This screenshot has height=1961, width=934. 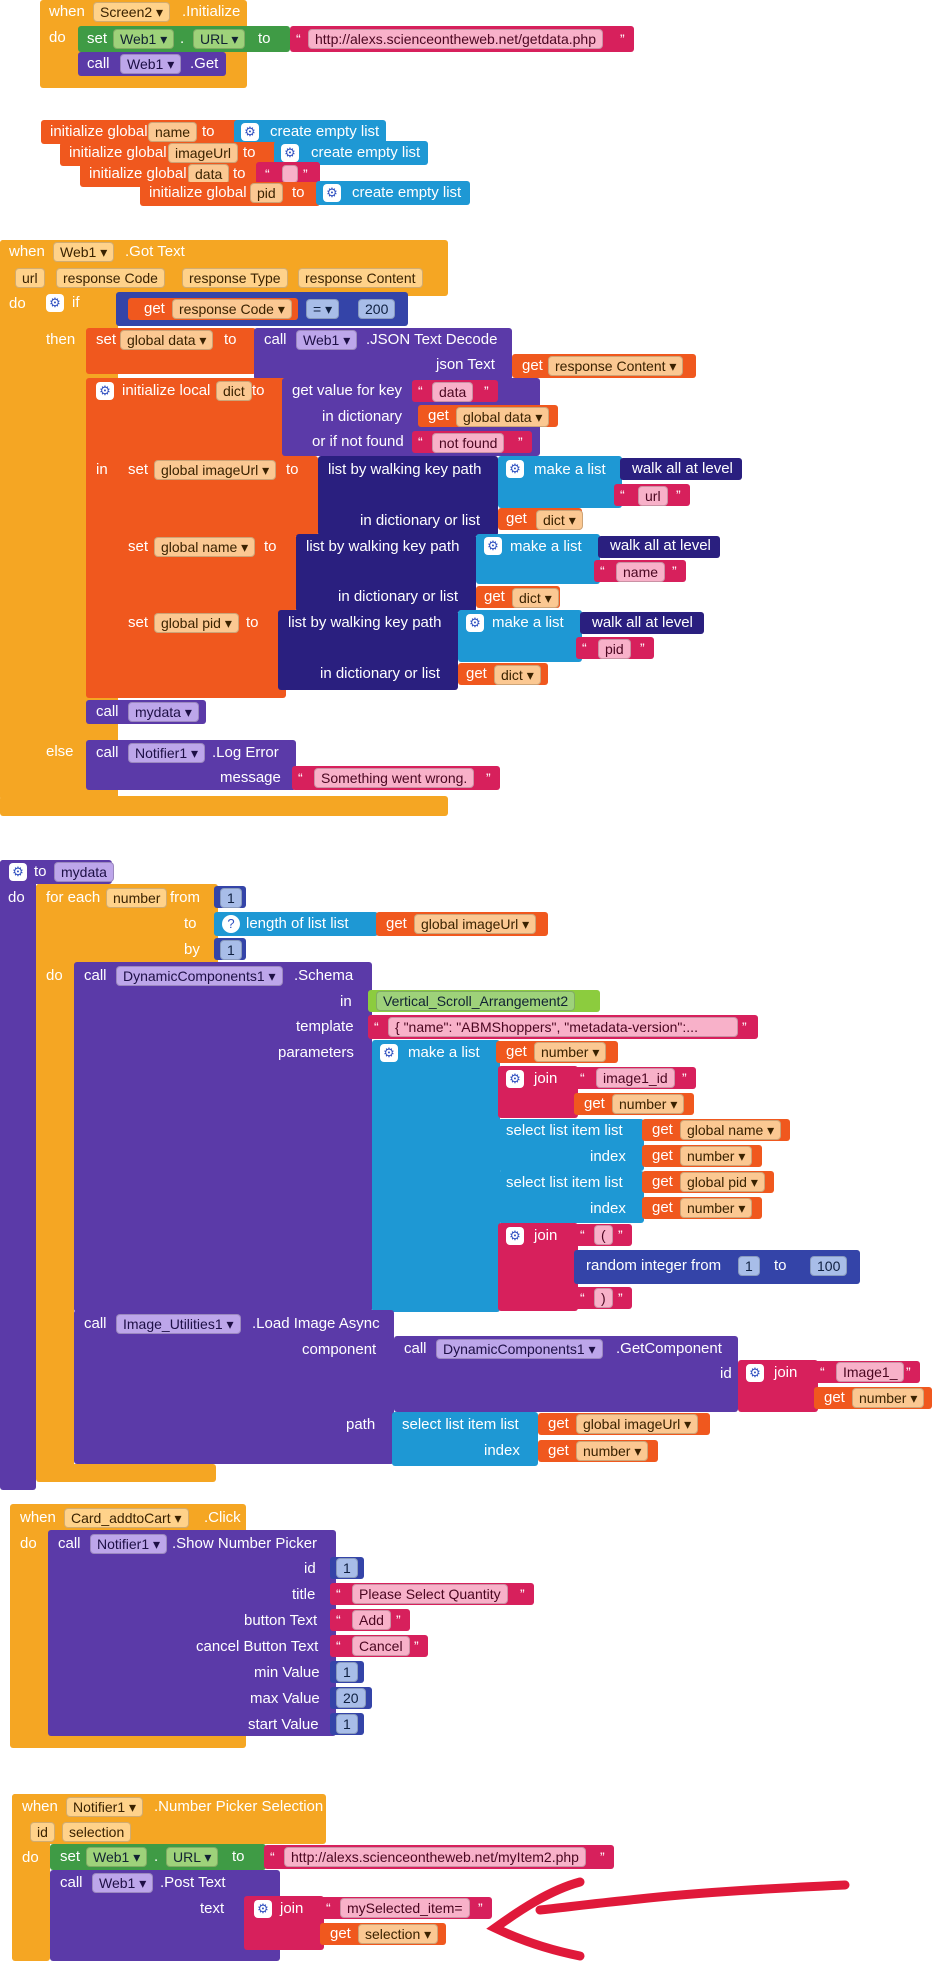 I want to click on id-value-field: 1, so click(x=347, y=1568).